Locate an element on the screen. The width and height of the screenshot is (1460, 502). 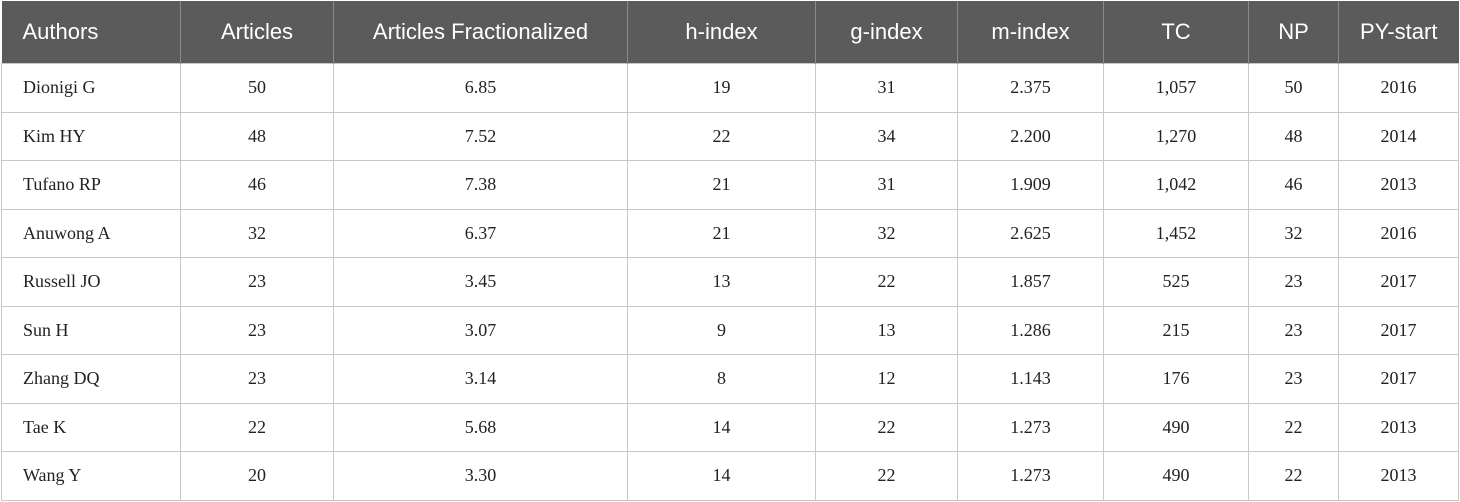
table-cell: 1,452 is located at coordinates (1176, 233).